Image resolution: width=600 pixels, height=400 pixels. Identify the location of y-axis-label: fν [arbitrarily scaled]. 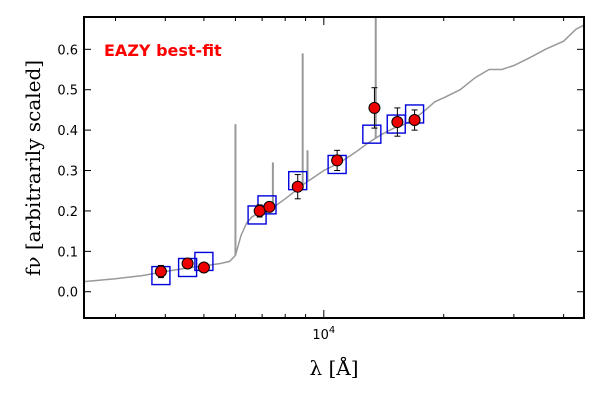
(33, 168).